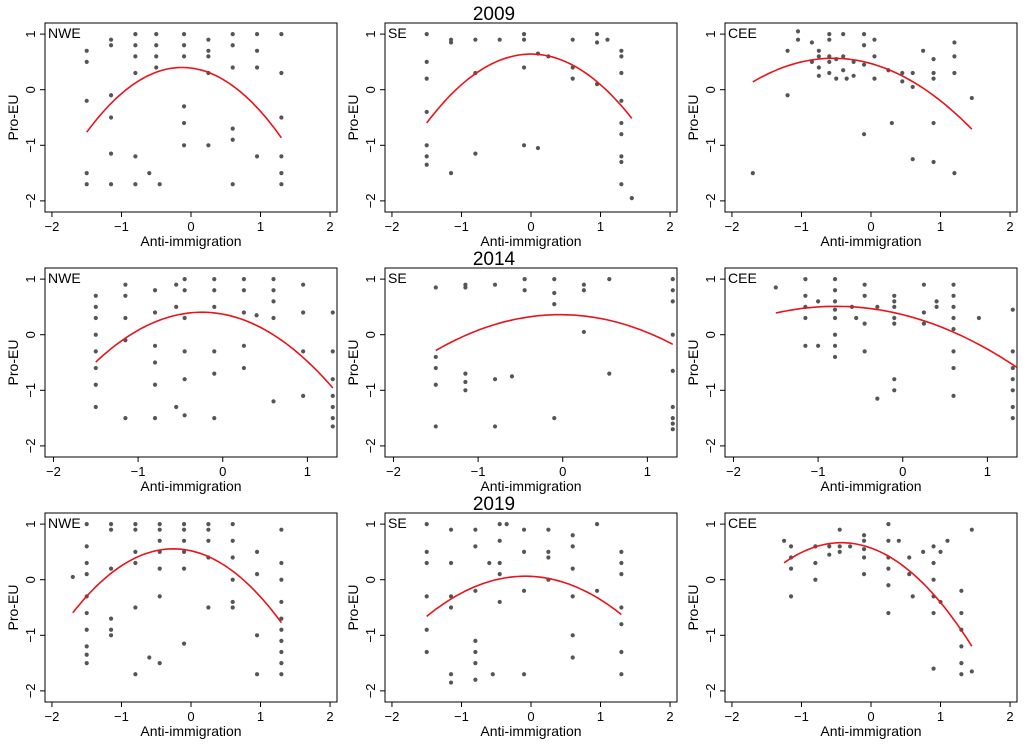 Image resolution: width=1026 pixels, height=750 pixels. Describe the element at coordinates (64, 278) in the screenshot. I see `region-label: NWE` at that location.